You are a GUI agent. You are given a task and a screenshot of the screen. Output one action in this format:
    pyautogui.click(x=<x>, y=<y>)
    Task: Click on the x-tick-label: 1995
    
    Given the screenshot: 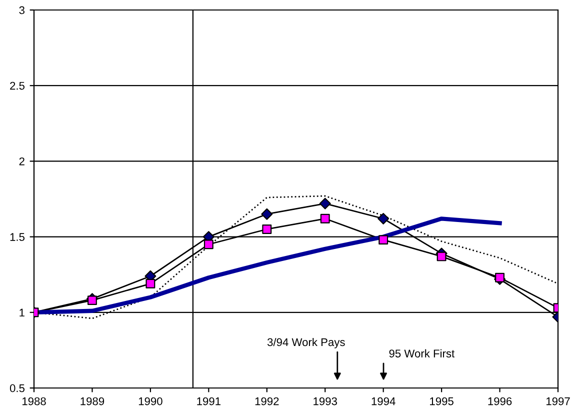 What is the action you would take?
    pyautogui.click(x=442, y=401)
    